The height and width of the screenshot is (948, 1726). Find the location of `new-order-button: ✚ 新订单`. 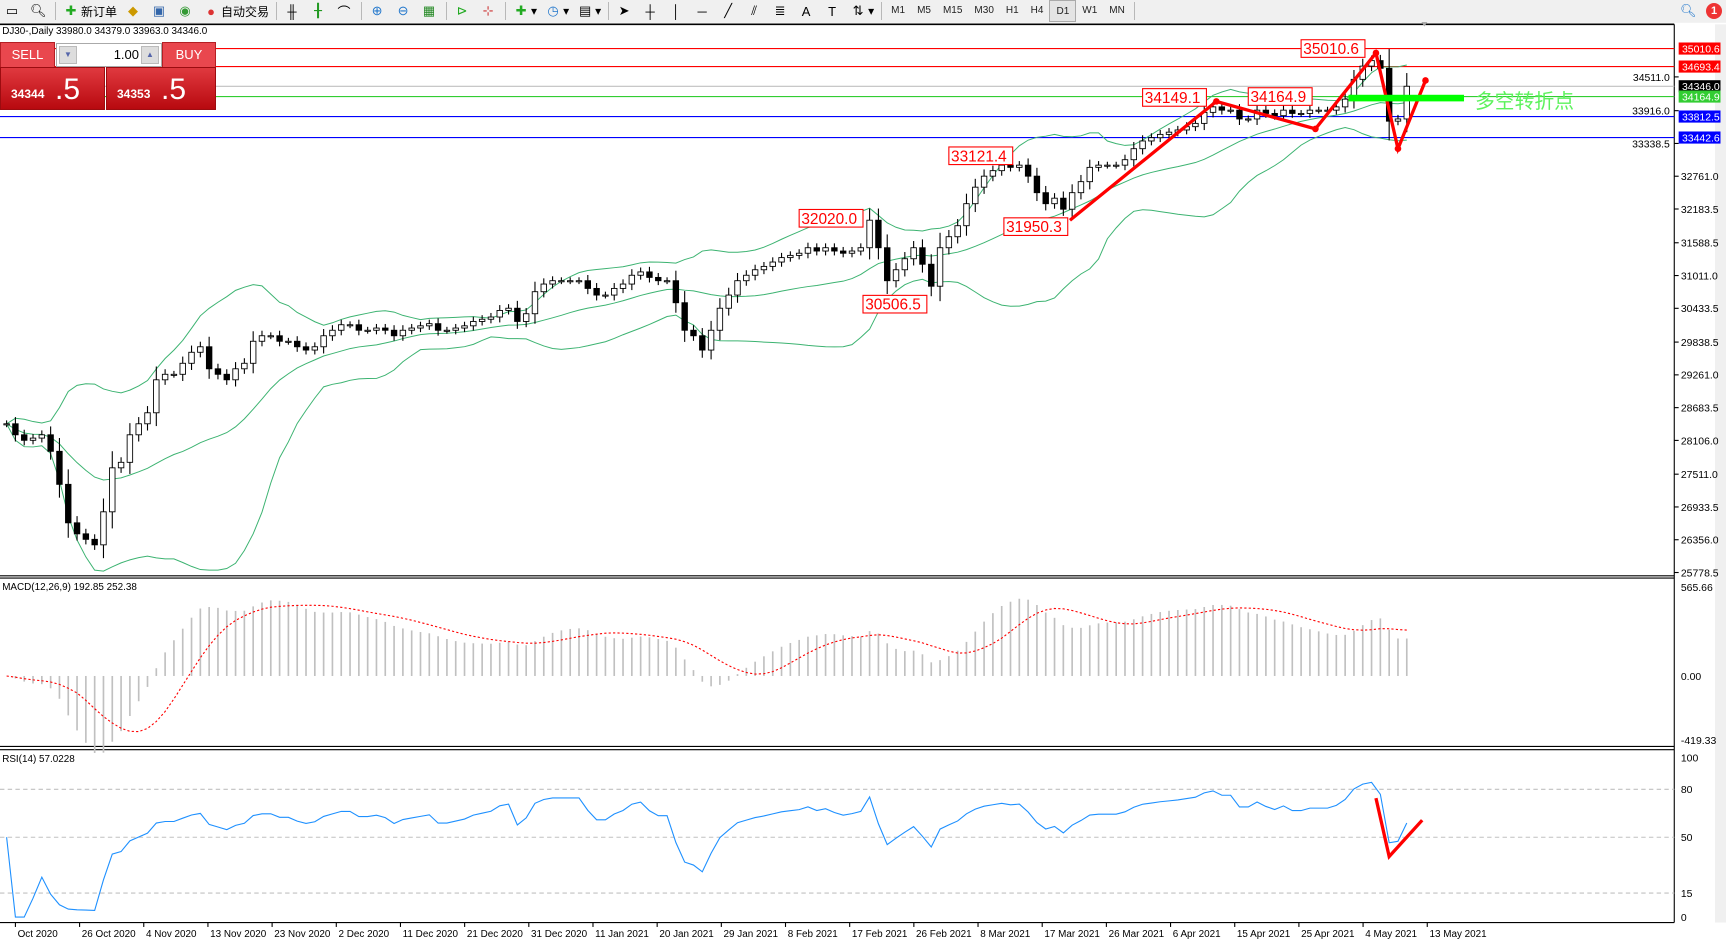

new-order-button: ✚ 新订单 is located at coordinates (90, 11).